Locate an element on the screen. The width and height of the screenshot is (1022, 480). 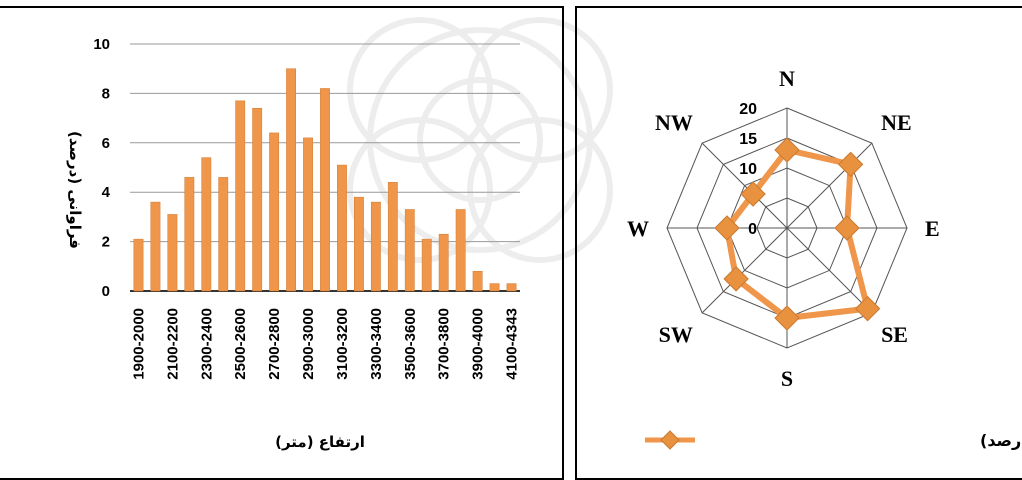
legend-label: فراوانی سیرک (به درصد) is located at coordinates (1001, 440).